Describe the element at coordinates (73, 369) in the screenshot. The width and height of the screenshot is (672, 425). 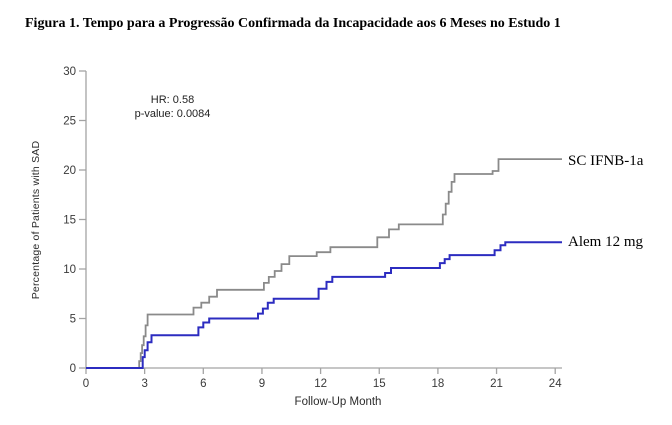
I see `y-tick-label: 0` at that location.